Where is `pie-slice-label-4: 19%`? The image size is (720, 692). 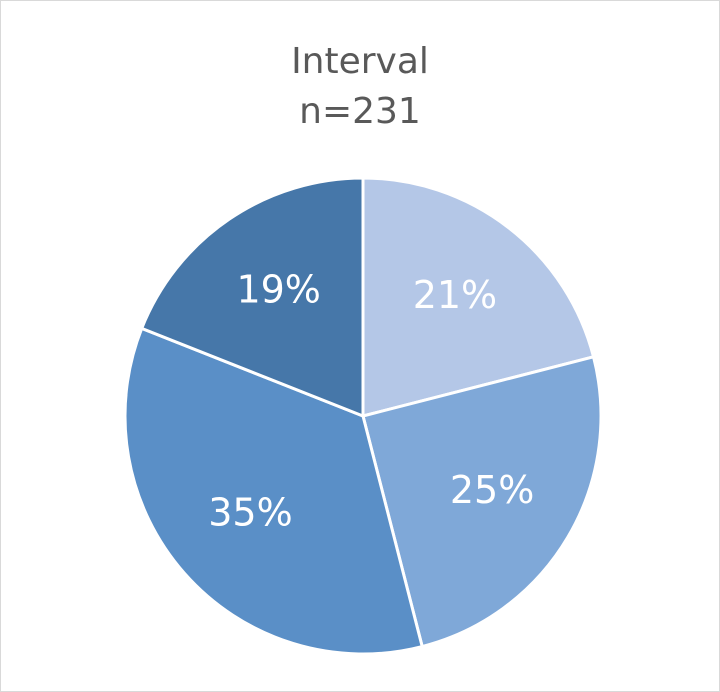
pie-slice-label-4: 19% is located at coordinates (278, 289).